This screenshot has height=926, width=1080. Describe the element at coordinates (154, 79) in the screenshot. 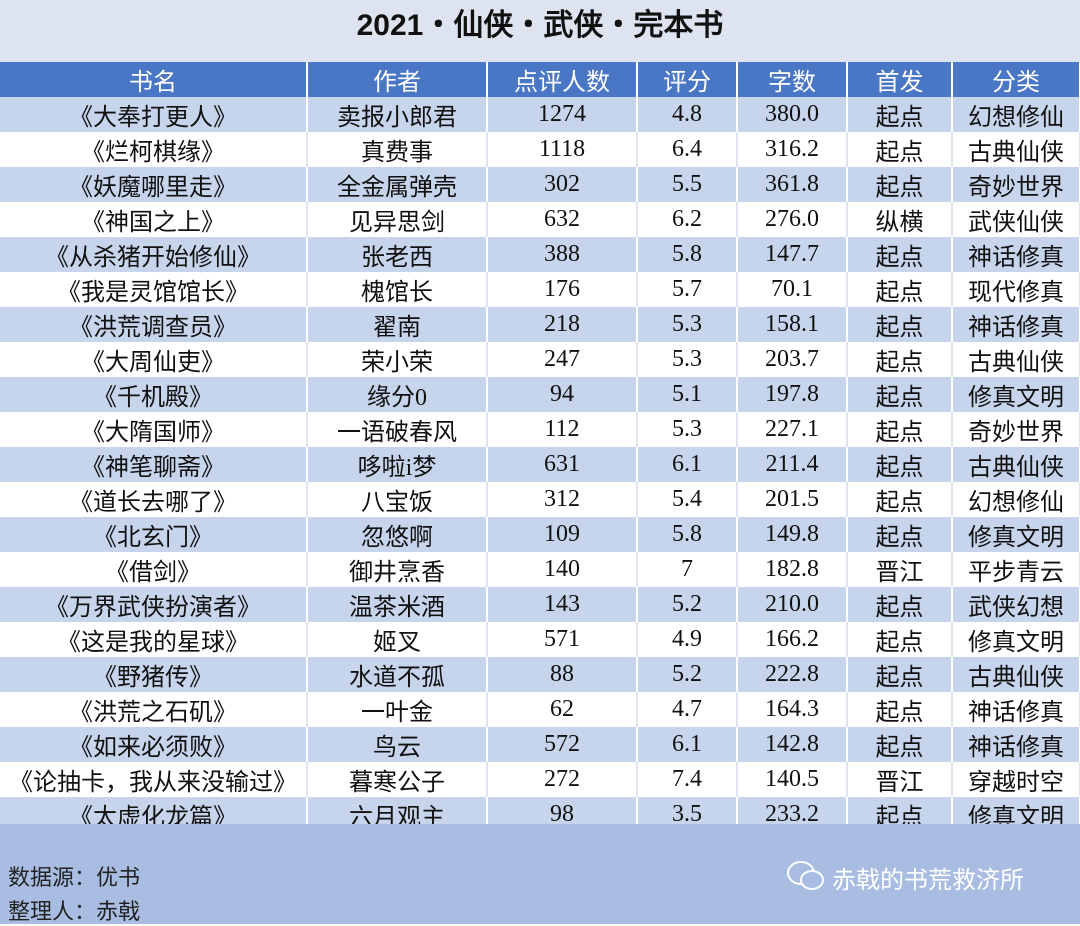

I see `header-cell: 书名` at that location.